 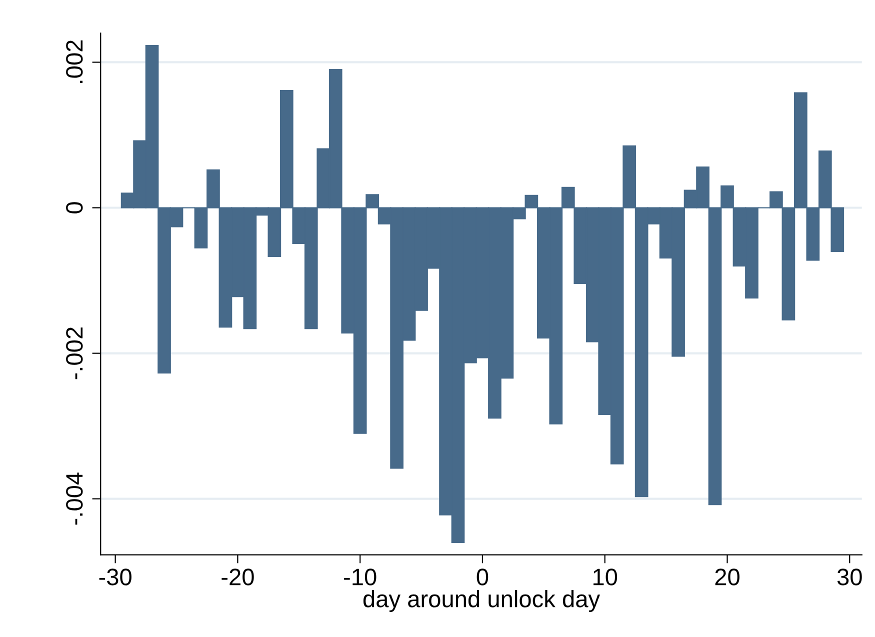 I want to click on x-axis-title: day around unlock day, so click(x=481, y=601).